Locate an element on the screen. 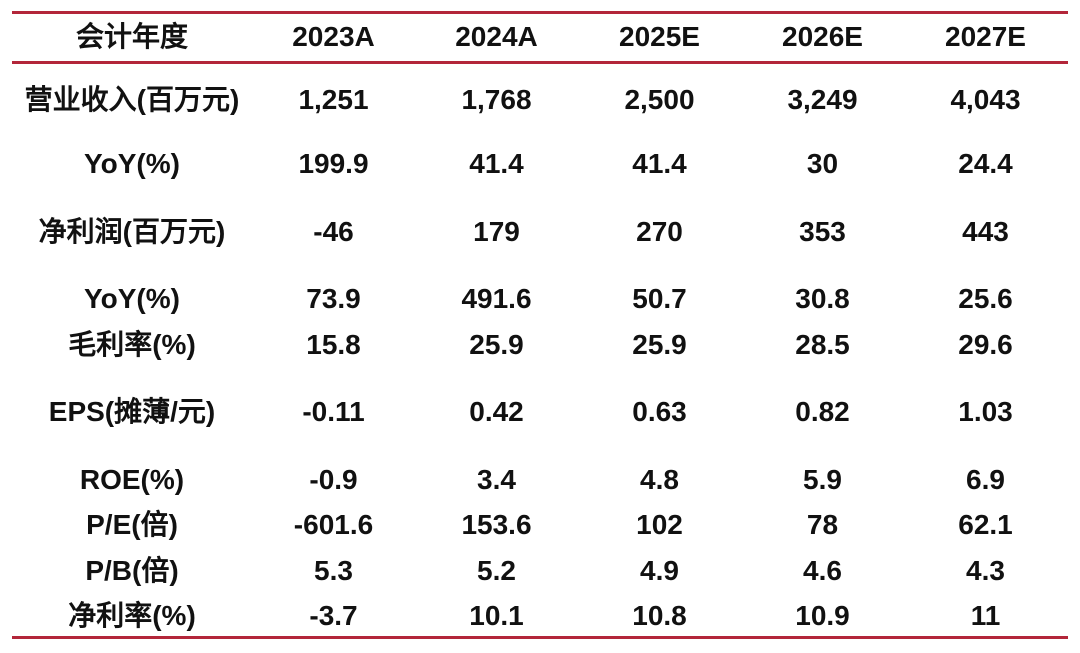 The width and height of the screenshot is (1080, 653). header-cell-fiscal-year: 会计年度 is located at coordinates (131, 36).